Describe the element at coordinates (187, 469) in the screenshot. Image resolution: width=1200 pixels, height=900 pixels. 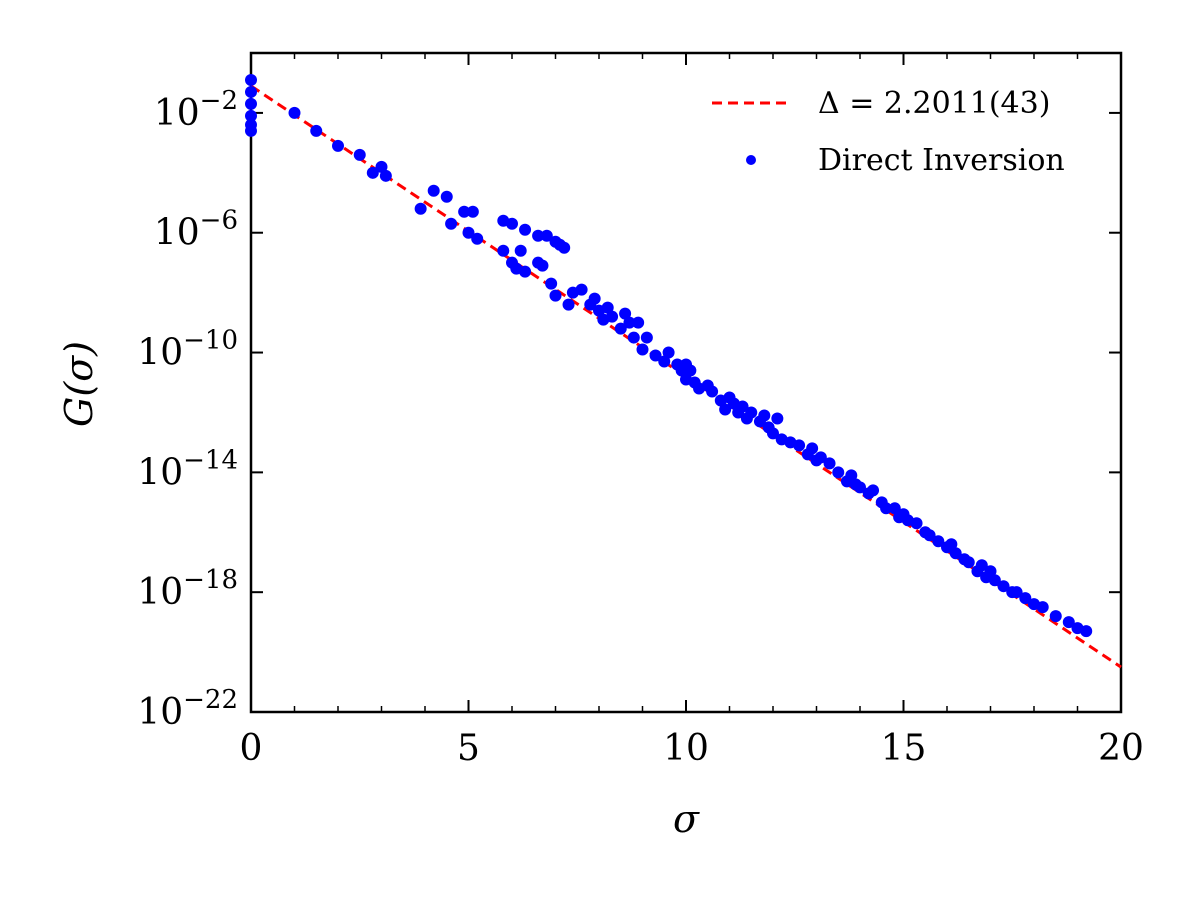
I see `y-tick-label: 10⁻¹⁴` at that location.